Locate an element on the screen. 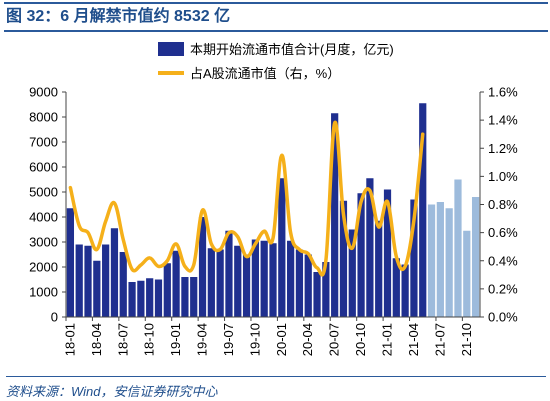  y-tick-label-left: 1000 is located at coordinates (43, 292).